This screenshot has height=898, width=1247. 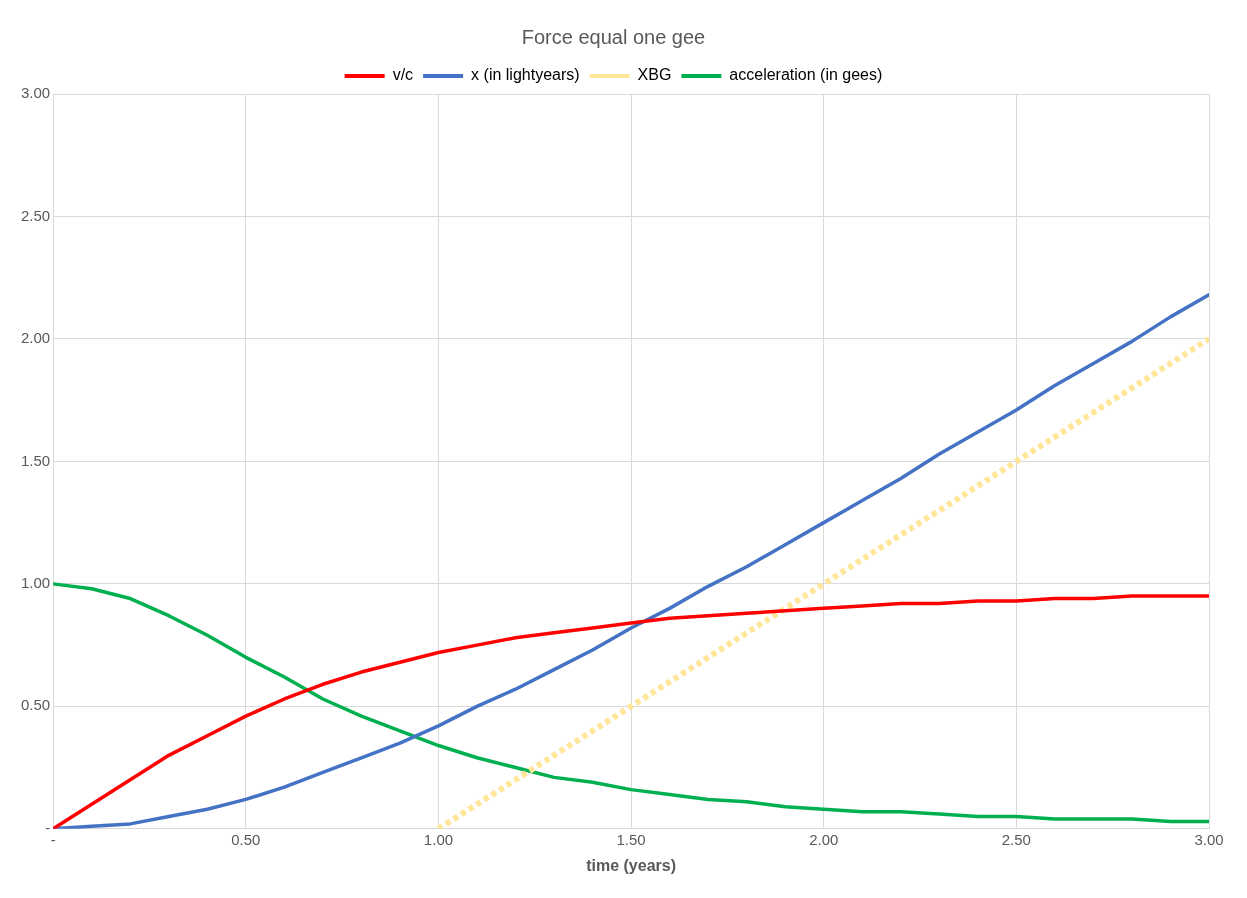 What do you see at coordinates (35, 93) in the screenshot?
I see `y-tick-label: 3.00` at bounding box center [35, 93].